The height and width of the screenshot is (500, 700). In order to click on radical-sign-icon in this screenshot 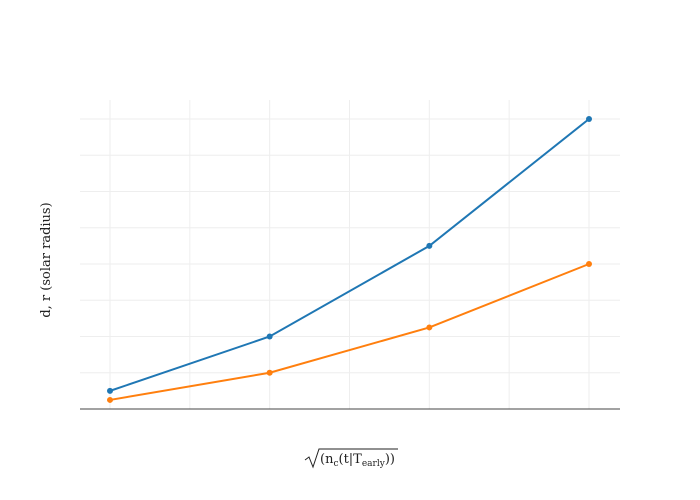, I will do `click(351, 458)`.